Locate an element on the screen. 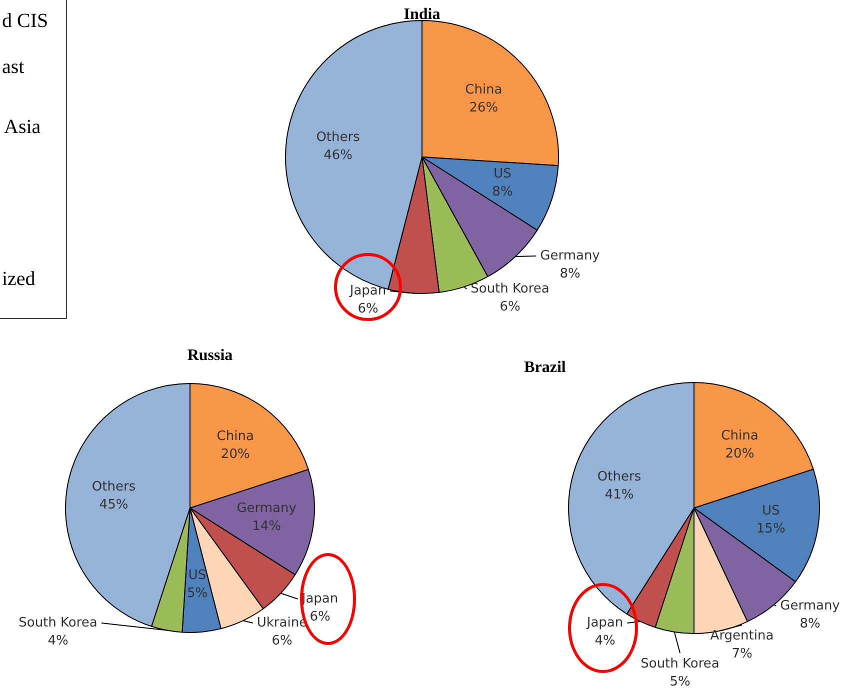  data-label: 15% is located at coordinates (771, 529).